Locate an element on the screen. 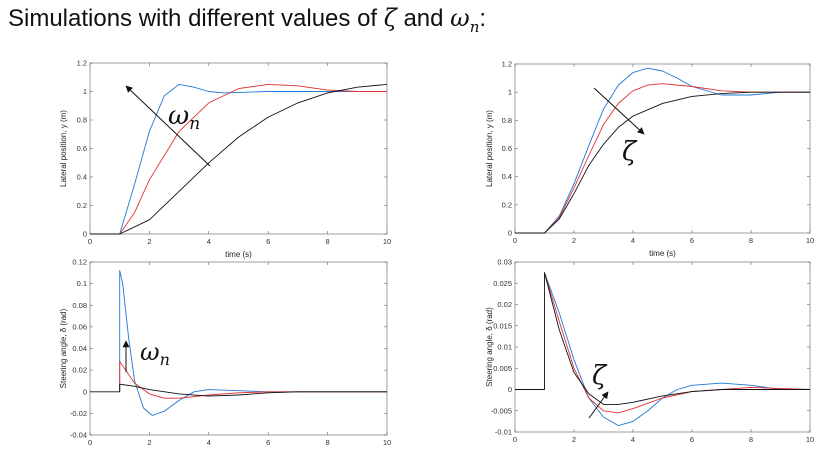 Image resolution: width=831 pixels, height=451 pixels. y-tick-label: 0.1 is located at coordinates (82, 283).